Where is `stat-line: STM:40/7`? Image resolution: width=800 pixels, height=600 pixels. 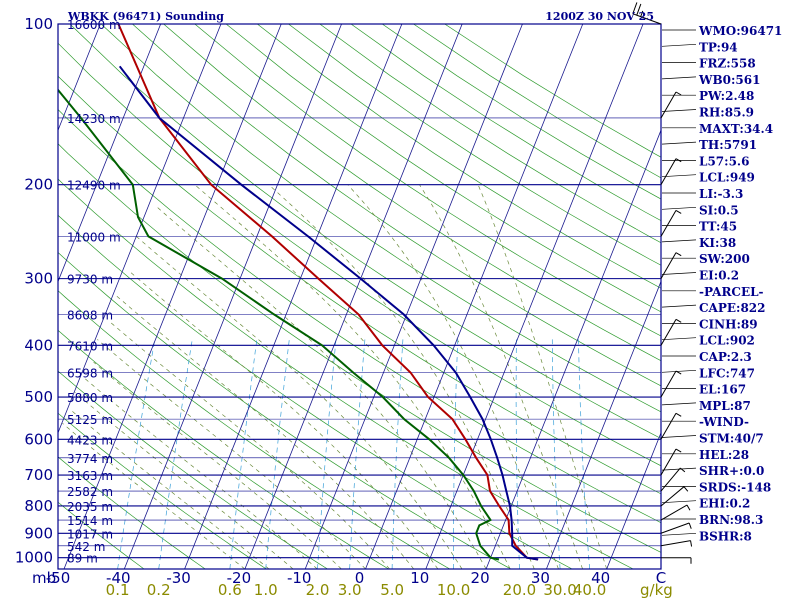
stat-line: STM:40/7 is located at coordinates (731, 439).